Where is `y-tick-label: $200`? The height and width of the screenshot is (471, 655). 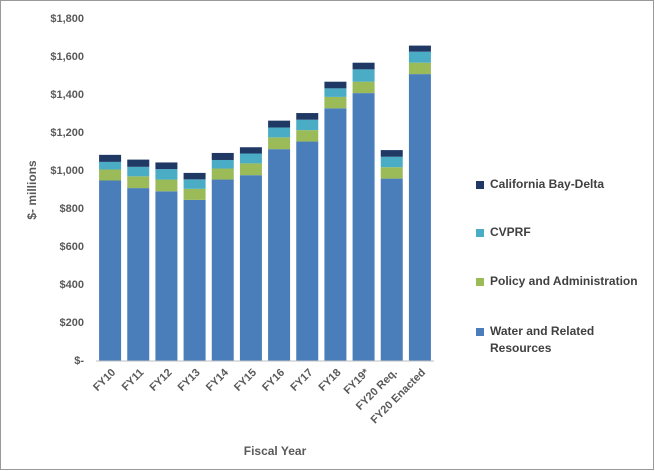 y-tick-label: $200 is located at coordinates (72, 323).